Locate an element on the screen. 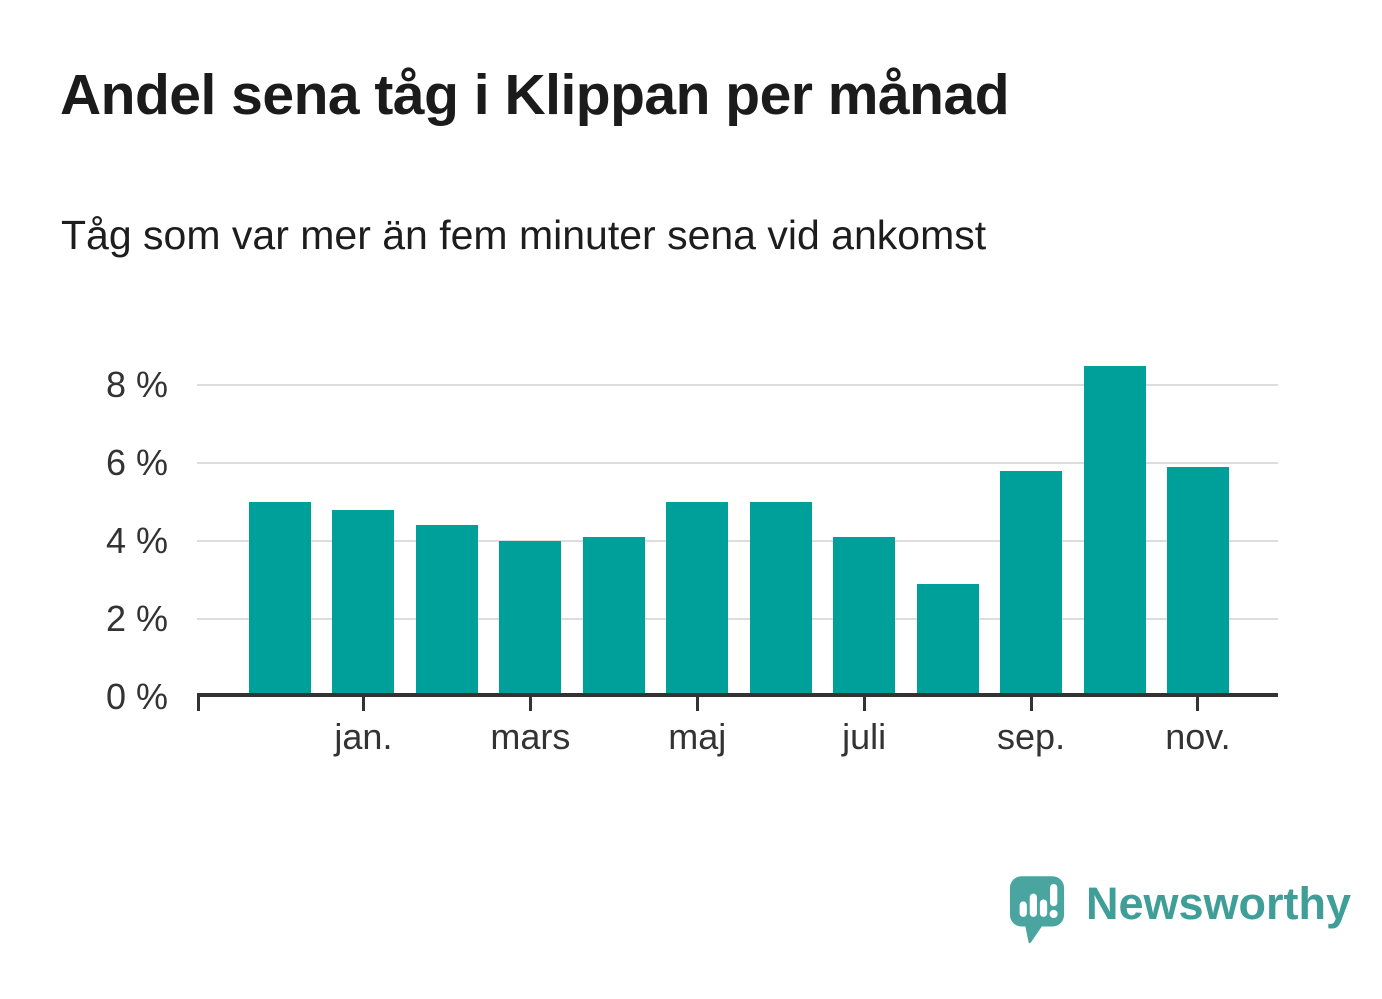 The height and width of the screenshot is (999, 1382). x-tick-label: nov. is located at coordinates (1198, 736).